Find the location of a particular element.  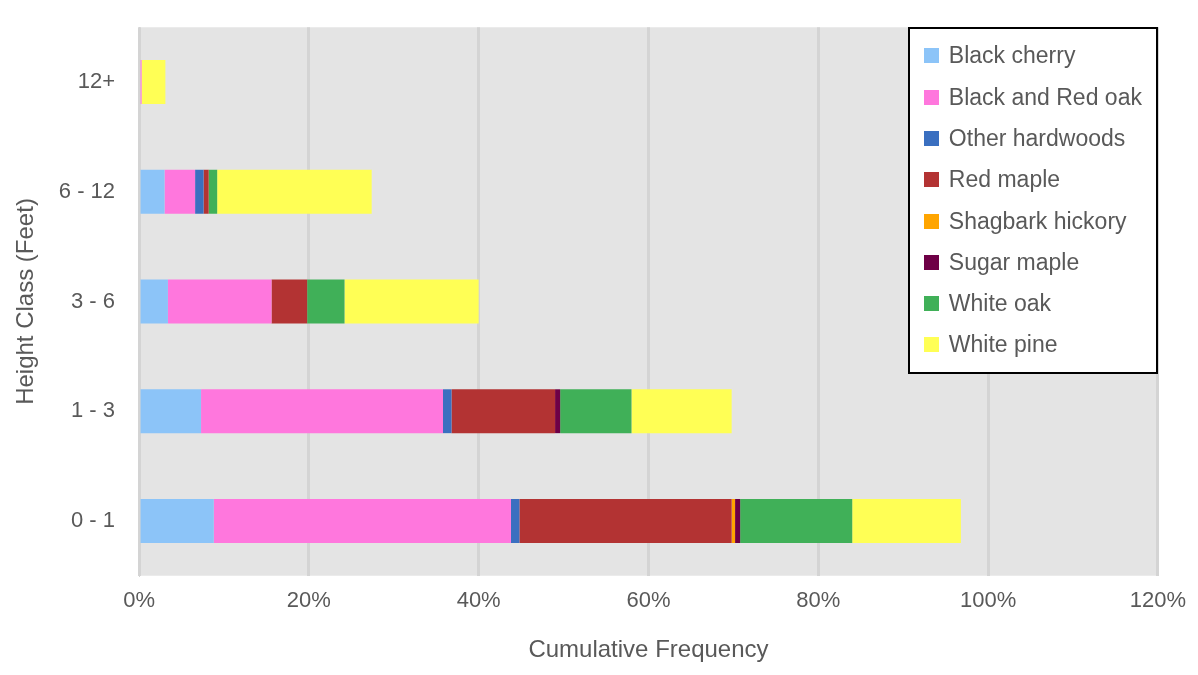

y-axis-title: Height Class (Feet) is located at coordinates (25, 301).